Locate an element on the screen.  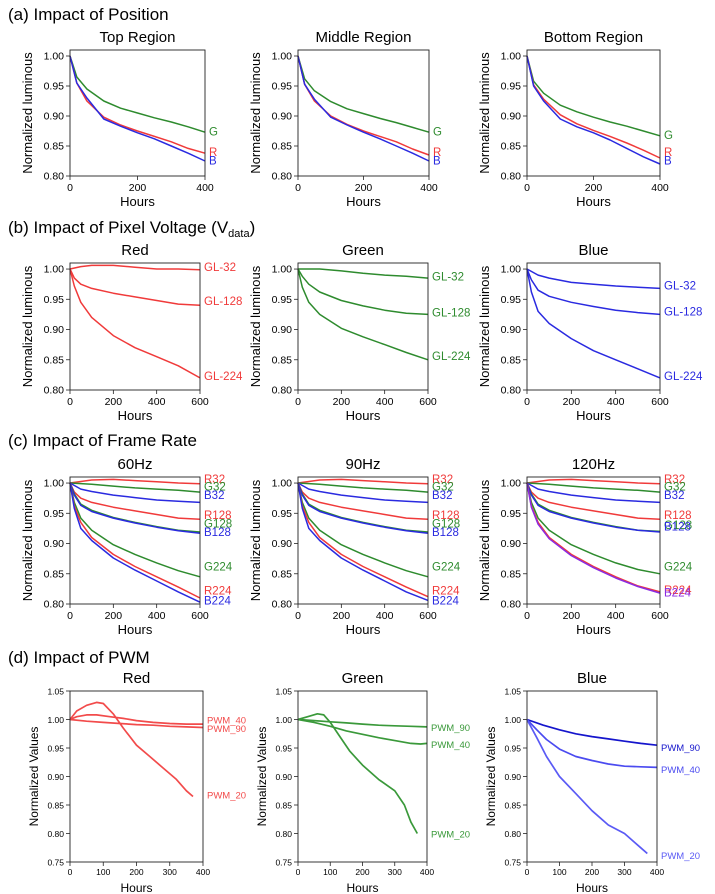
series-label-b128: B128 is located at coordinates (677, 528).